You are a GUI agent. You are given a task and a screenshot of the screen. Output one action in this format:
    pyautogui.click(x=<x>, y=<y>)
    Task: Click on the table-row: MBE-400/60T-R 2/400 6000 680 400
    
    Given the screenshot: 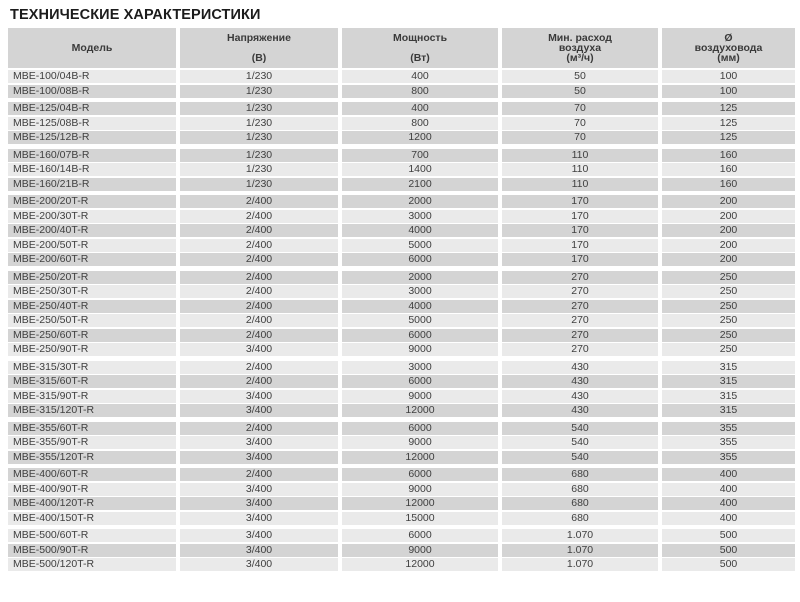 What is the action you would take?
    pyautogui.click(x=401, y=474)
    